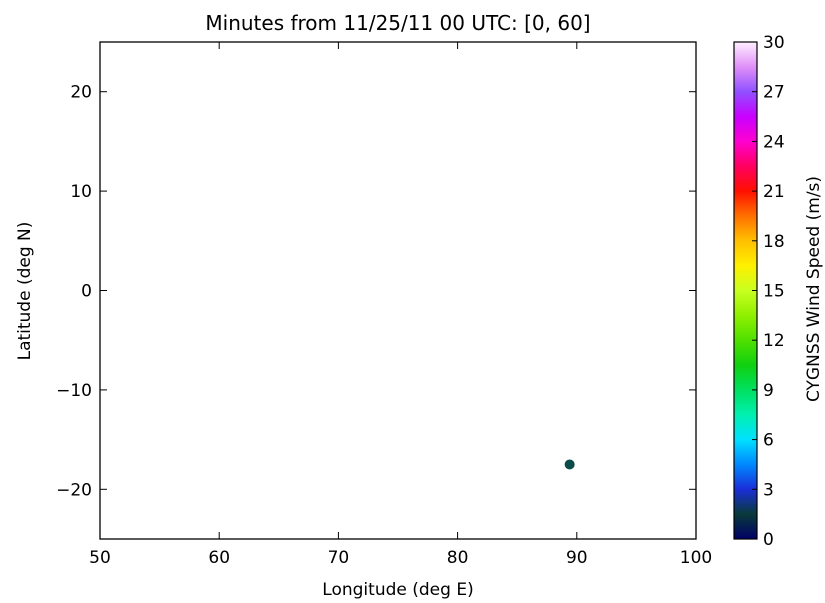  What do you see at coordinates (86, 292) in the screenshot?
I see `y-tick-label: 0` at bounding box center [86, 292].